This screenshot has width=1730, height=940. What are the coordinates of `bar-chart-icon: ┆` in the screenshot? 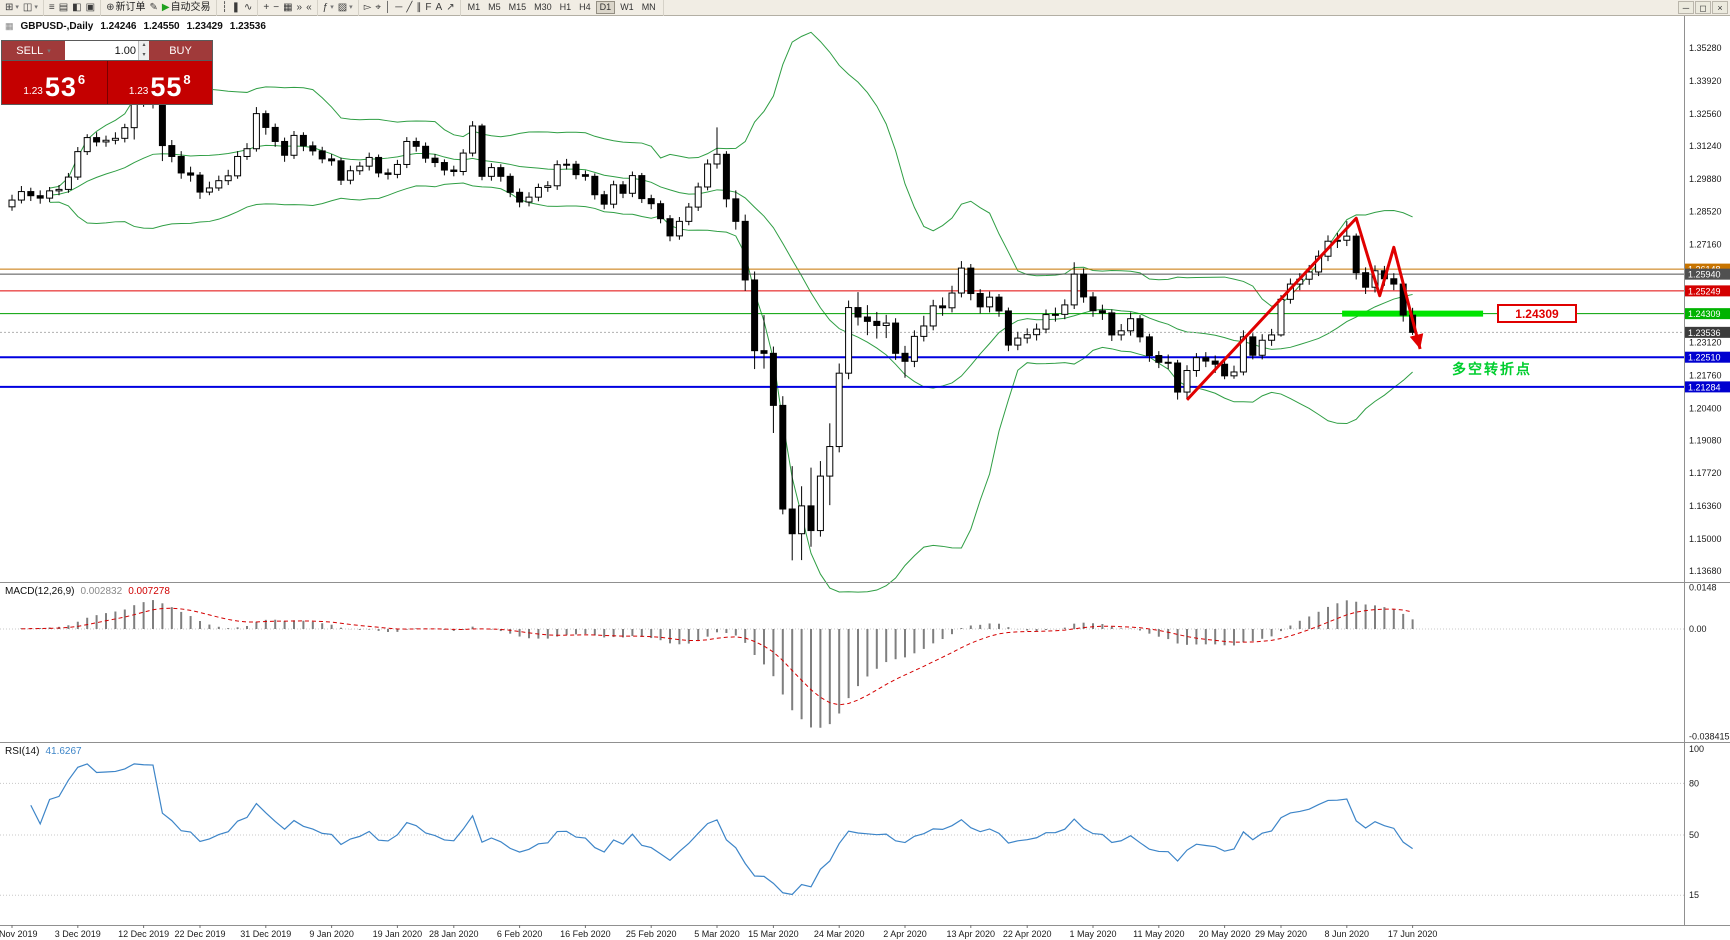 It's located at (224, 7).